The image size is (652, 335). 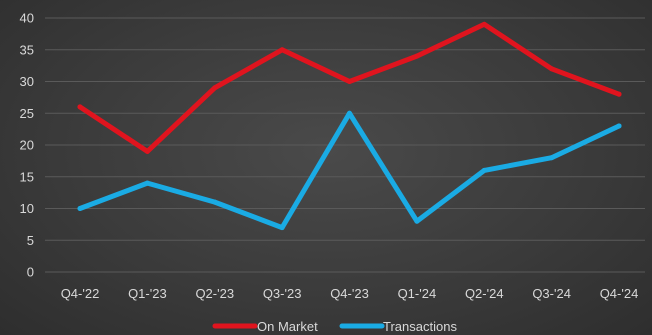 What do you see at coordinates (417, 293) in the screenshot?
I see `x-tick-label: Q1-'24` at bounding box center [417, 293].